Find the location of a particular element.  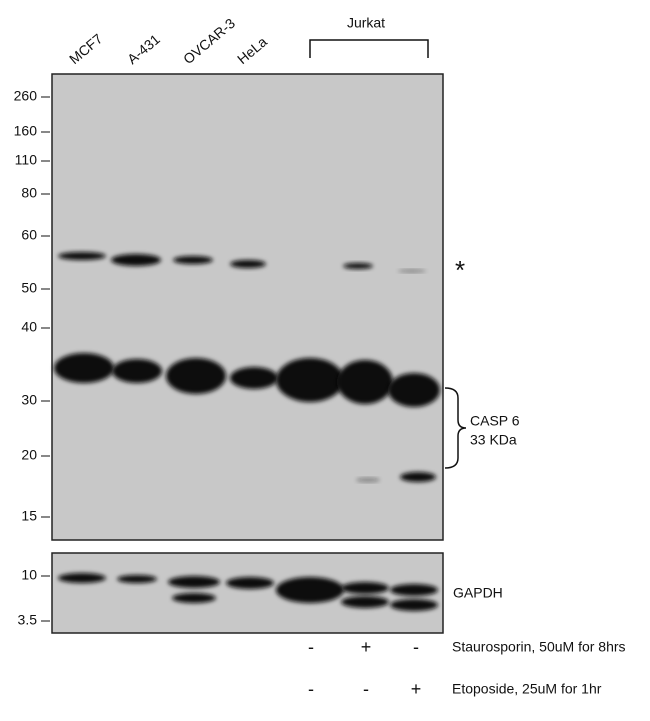

treatment-label: Etoposide, 25uM for 1hr is located at coordinates (527, 689).